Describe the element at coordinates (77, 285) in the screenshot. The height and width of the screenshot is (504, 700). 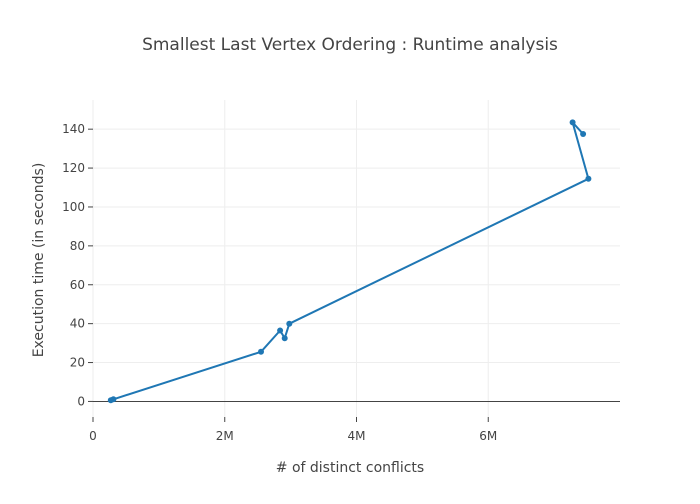
I see `y-tick-label: 60` at that location.